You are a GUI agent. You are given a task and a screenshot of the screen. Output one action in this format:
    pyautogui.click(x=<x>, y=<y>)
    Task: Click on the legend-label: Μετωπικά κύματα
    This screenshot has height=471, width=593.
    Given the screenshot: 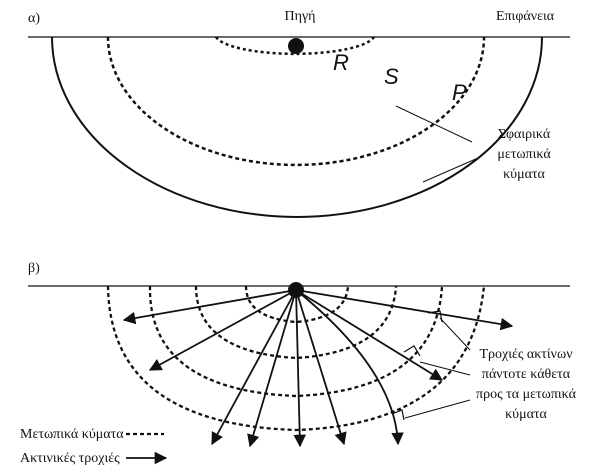 What is the action you would take?
    pyautogui.click(x=72, y=434)
    